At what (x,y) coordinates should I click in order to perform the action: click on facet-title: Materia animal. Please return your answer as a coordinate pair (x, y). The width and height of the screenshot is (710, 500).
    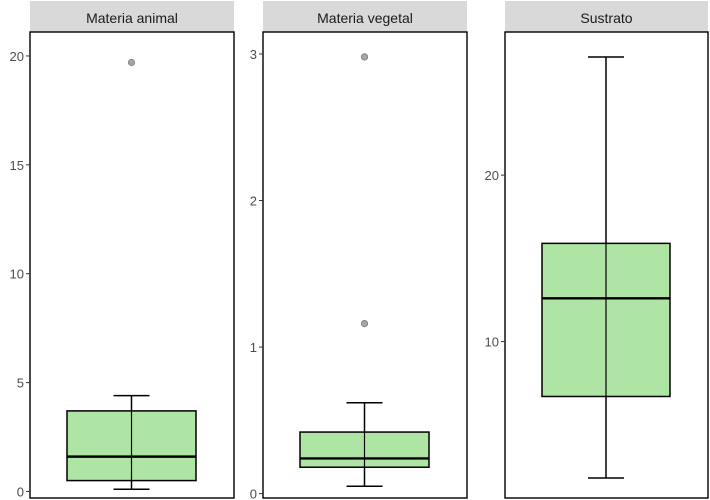
    Looking at the image, I should click on (132, 18).